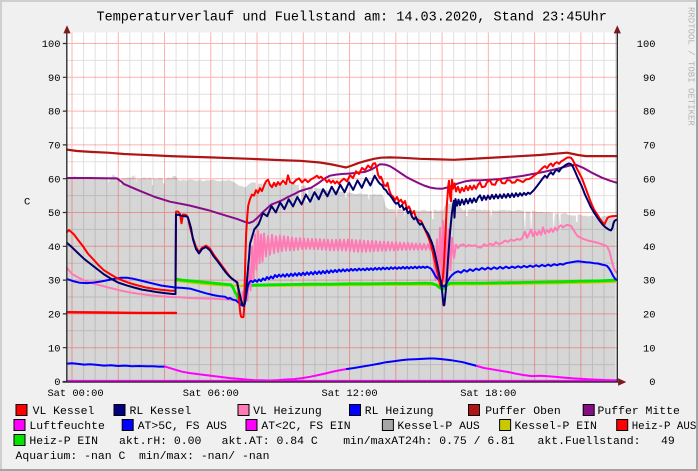 The height and width of the screenshot is (471, 698). I want to click on svg-text: Sat 18:00, so click(488, 394).